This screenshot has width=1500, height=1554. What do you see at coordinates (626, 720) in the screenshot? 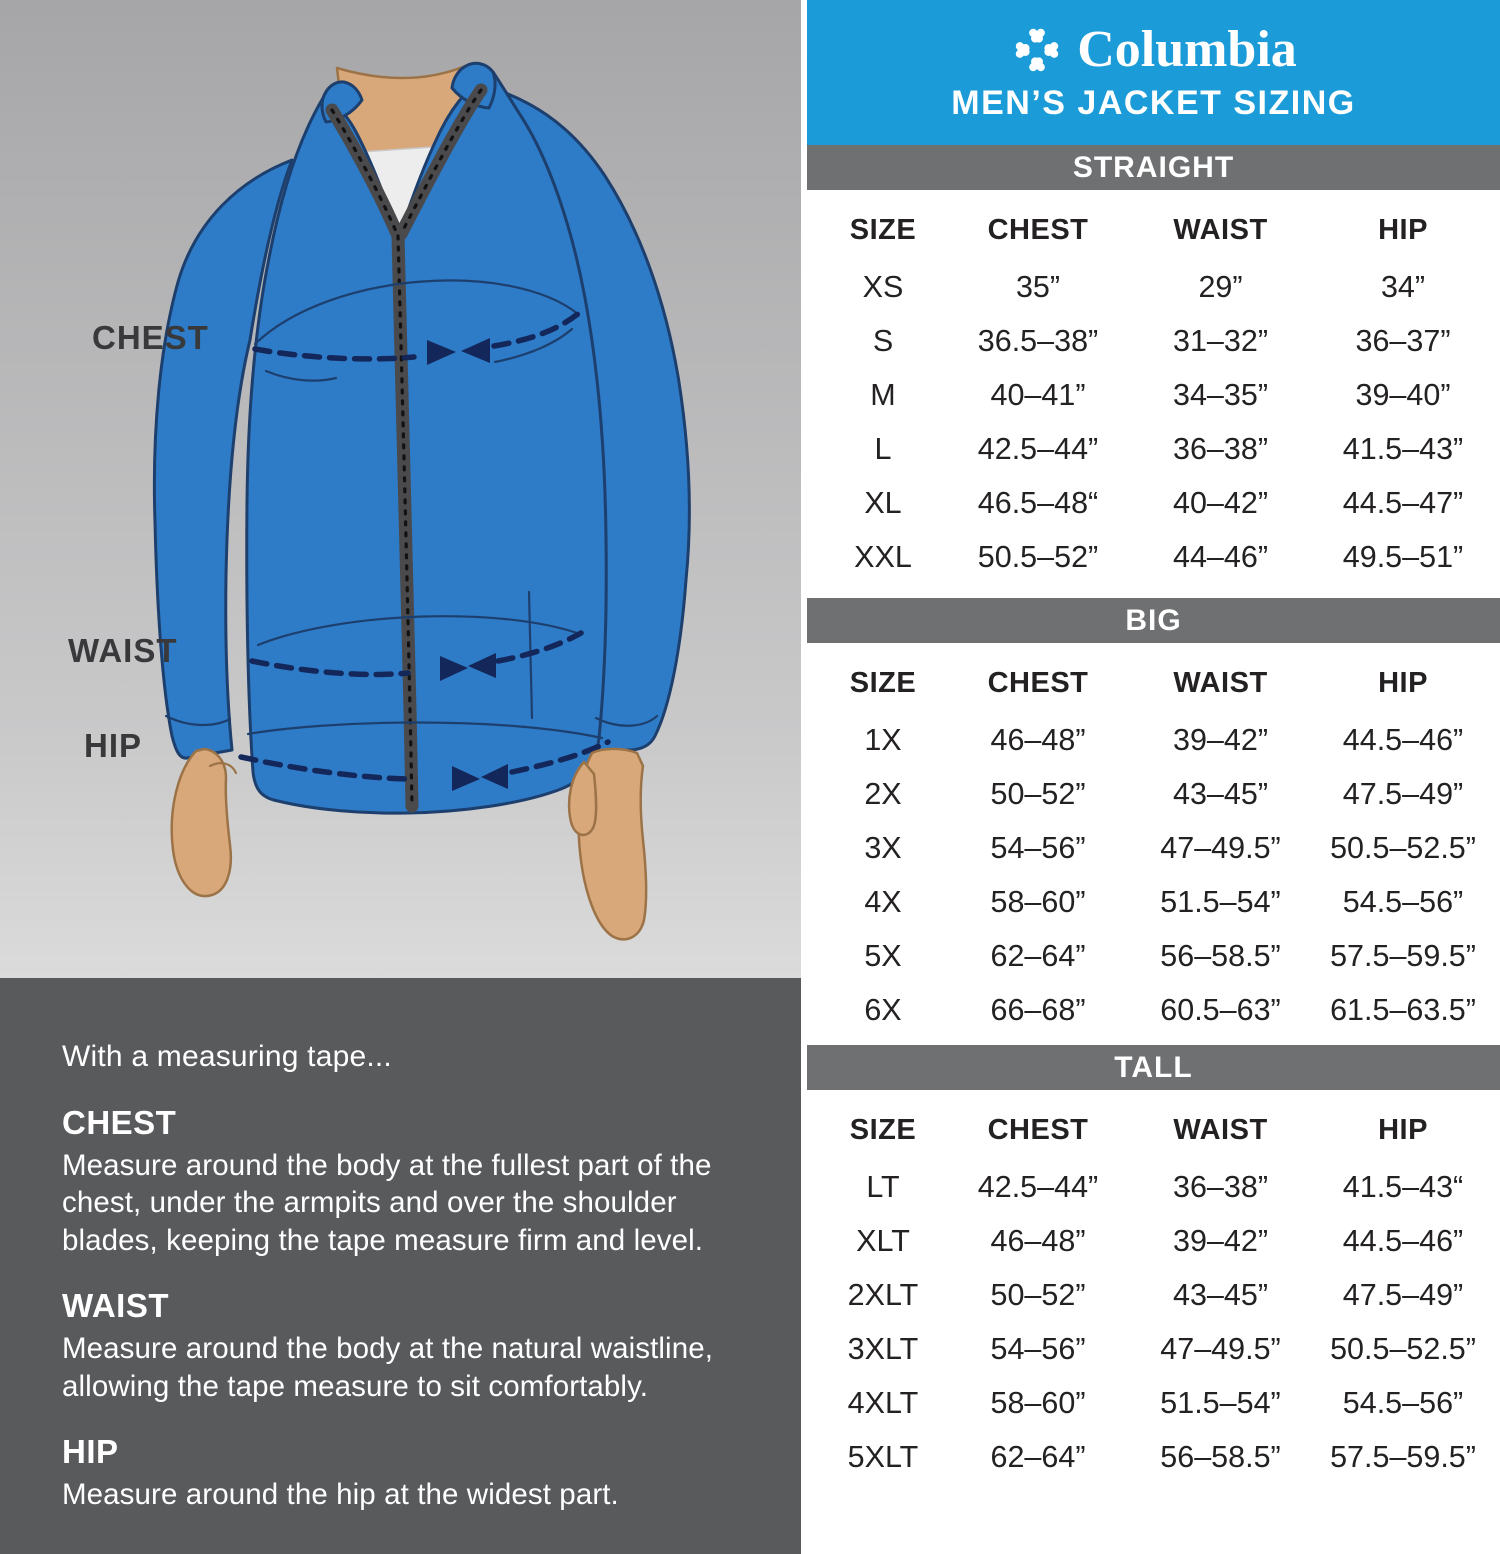
I see `right-cuff-line` at bounding box center [626, 720].